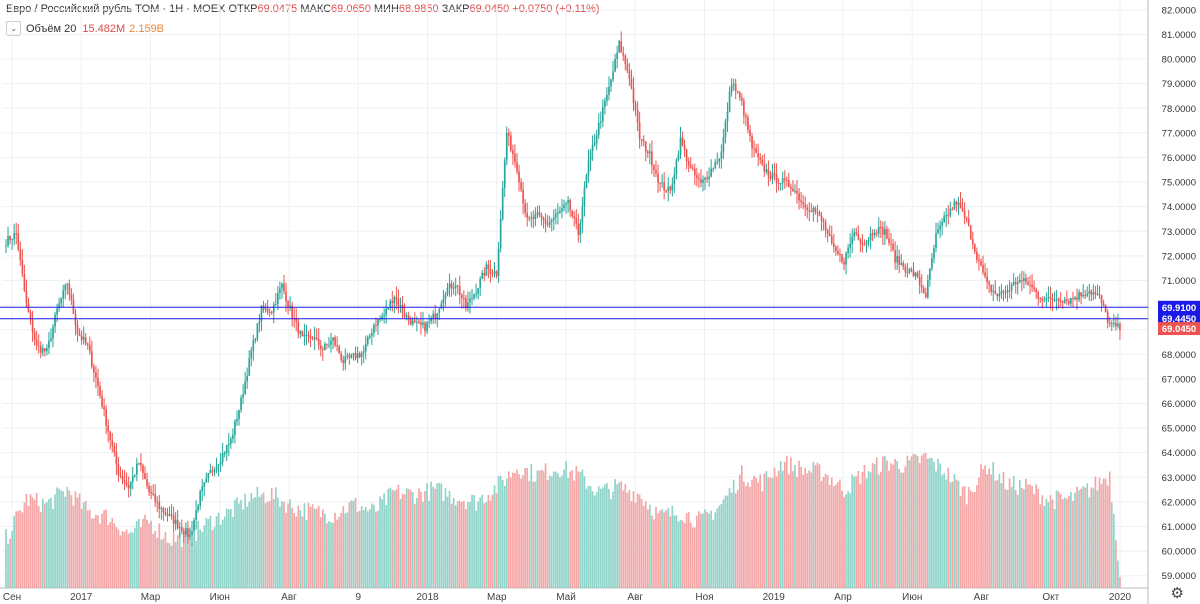 This screenshot has width=1200, height=604. Describe the element at coordinates (1179, 355) in the screenshot. I see `y-tick-label: 68.0000` at that location.